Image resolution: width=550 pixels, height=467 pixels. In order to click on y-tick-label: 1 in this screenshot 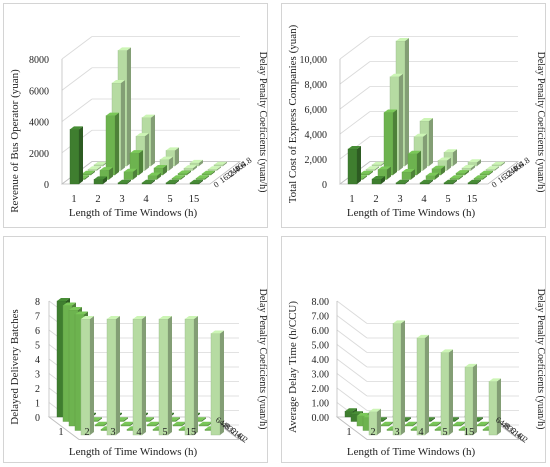, I will do `click(37, 404)`.